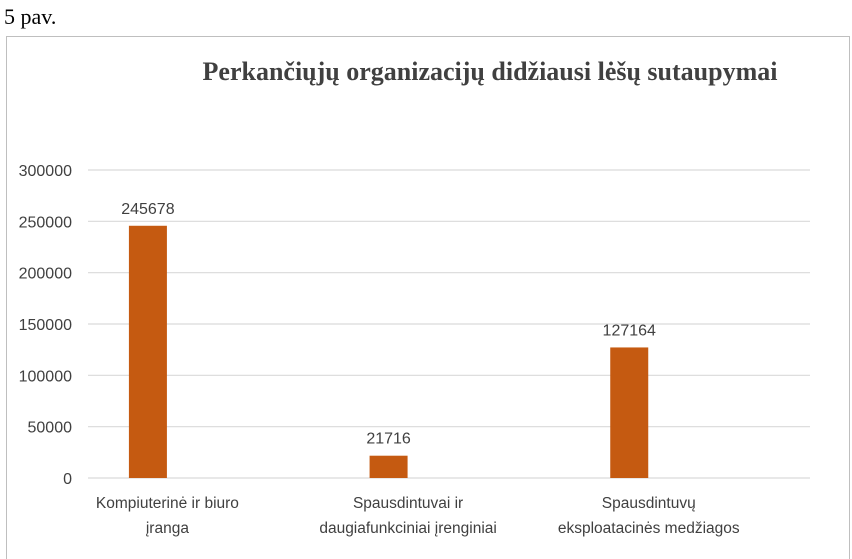  Describe the element at coordinates (45, 274) in the screenshot. I see `y-tick-label-200000: 200000` at that location.